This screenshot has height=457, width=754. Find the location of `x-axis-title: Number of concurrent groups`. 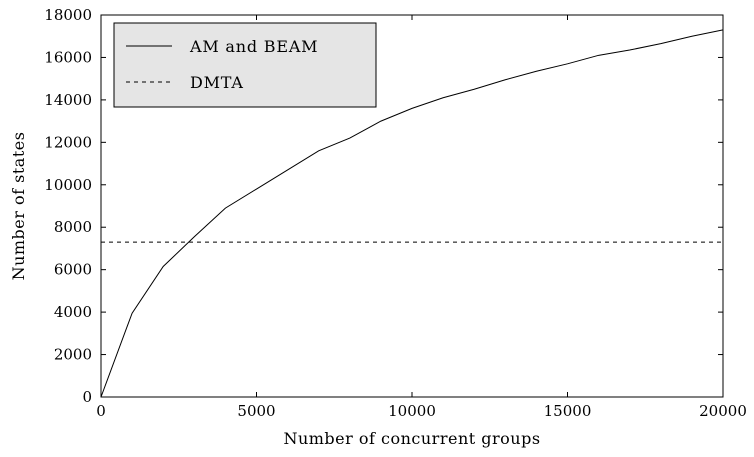

x-axis-title: Number of concurrent groups is located at coordinates (411, 438).